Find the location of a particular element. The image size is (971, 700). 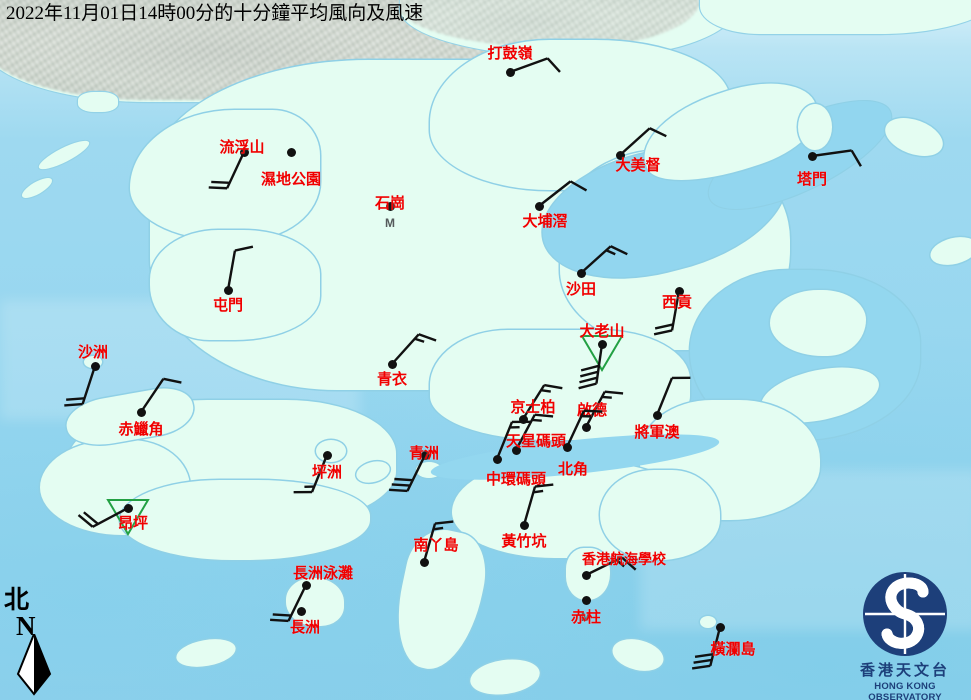

landmass-mainland-far-east is located at coordinates (835, 17).